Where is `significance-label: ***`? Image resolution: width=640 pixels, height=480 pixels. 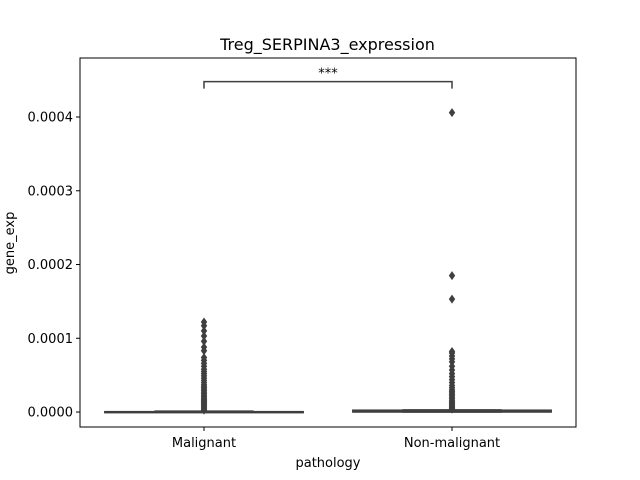 significance-label: *** is located at coordinates (328, 74).